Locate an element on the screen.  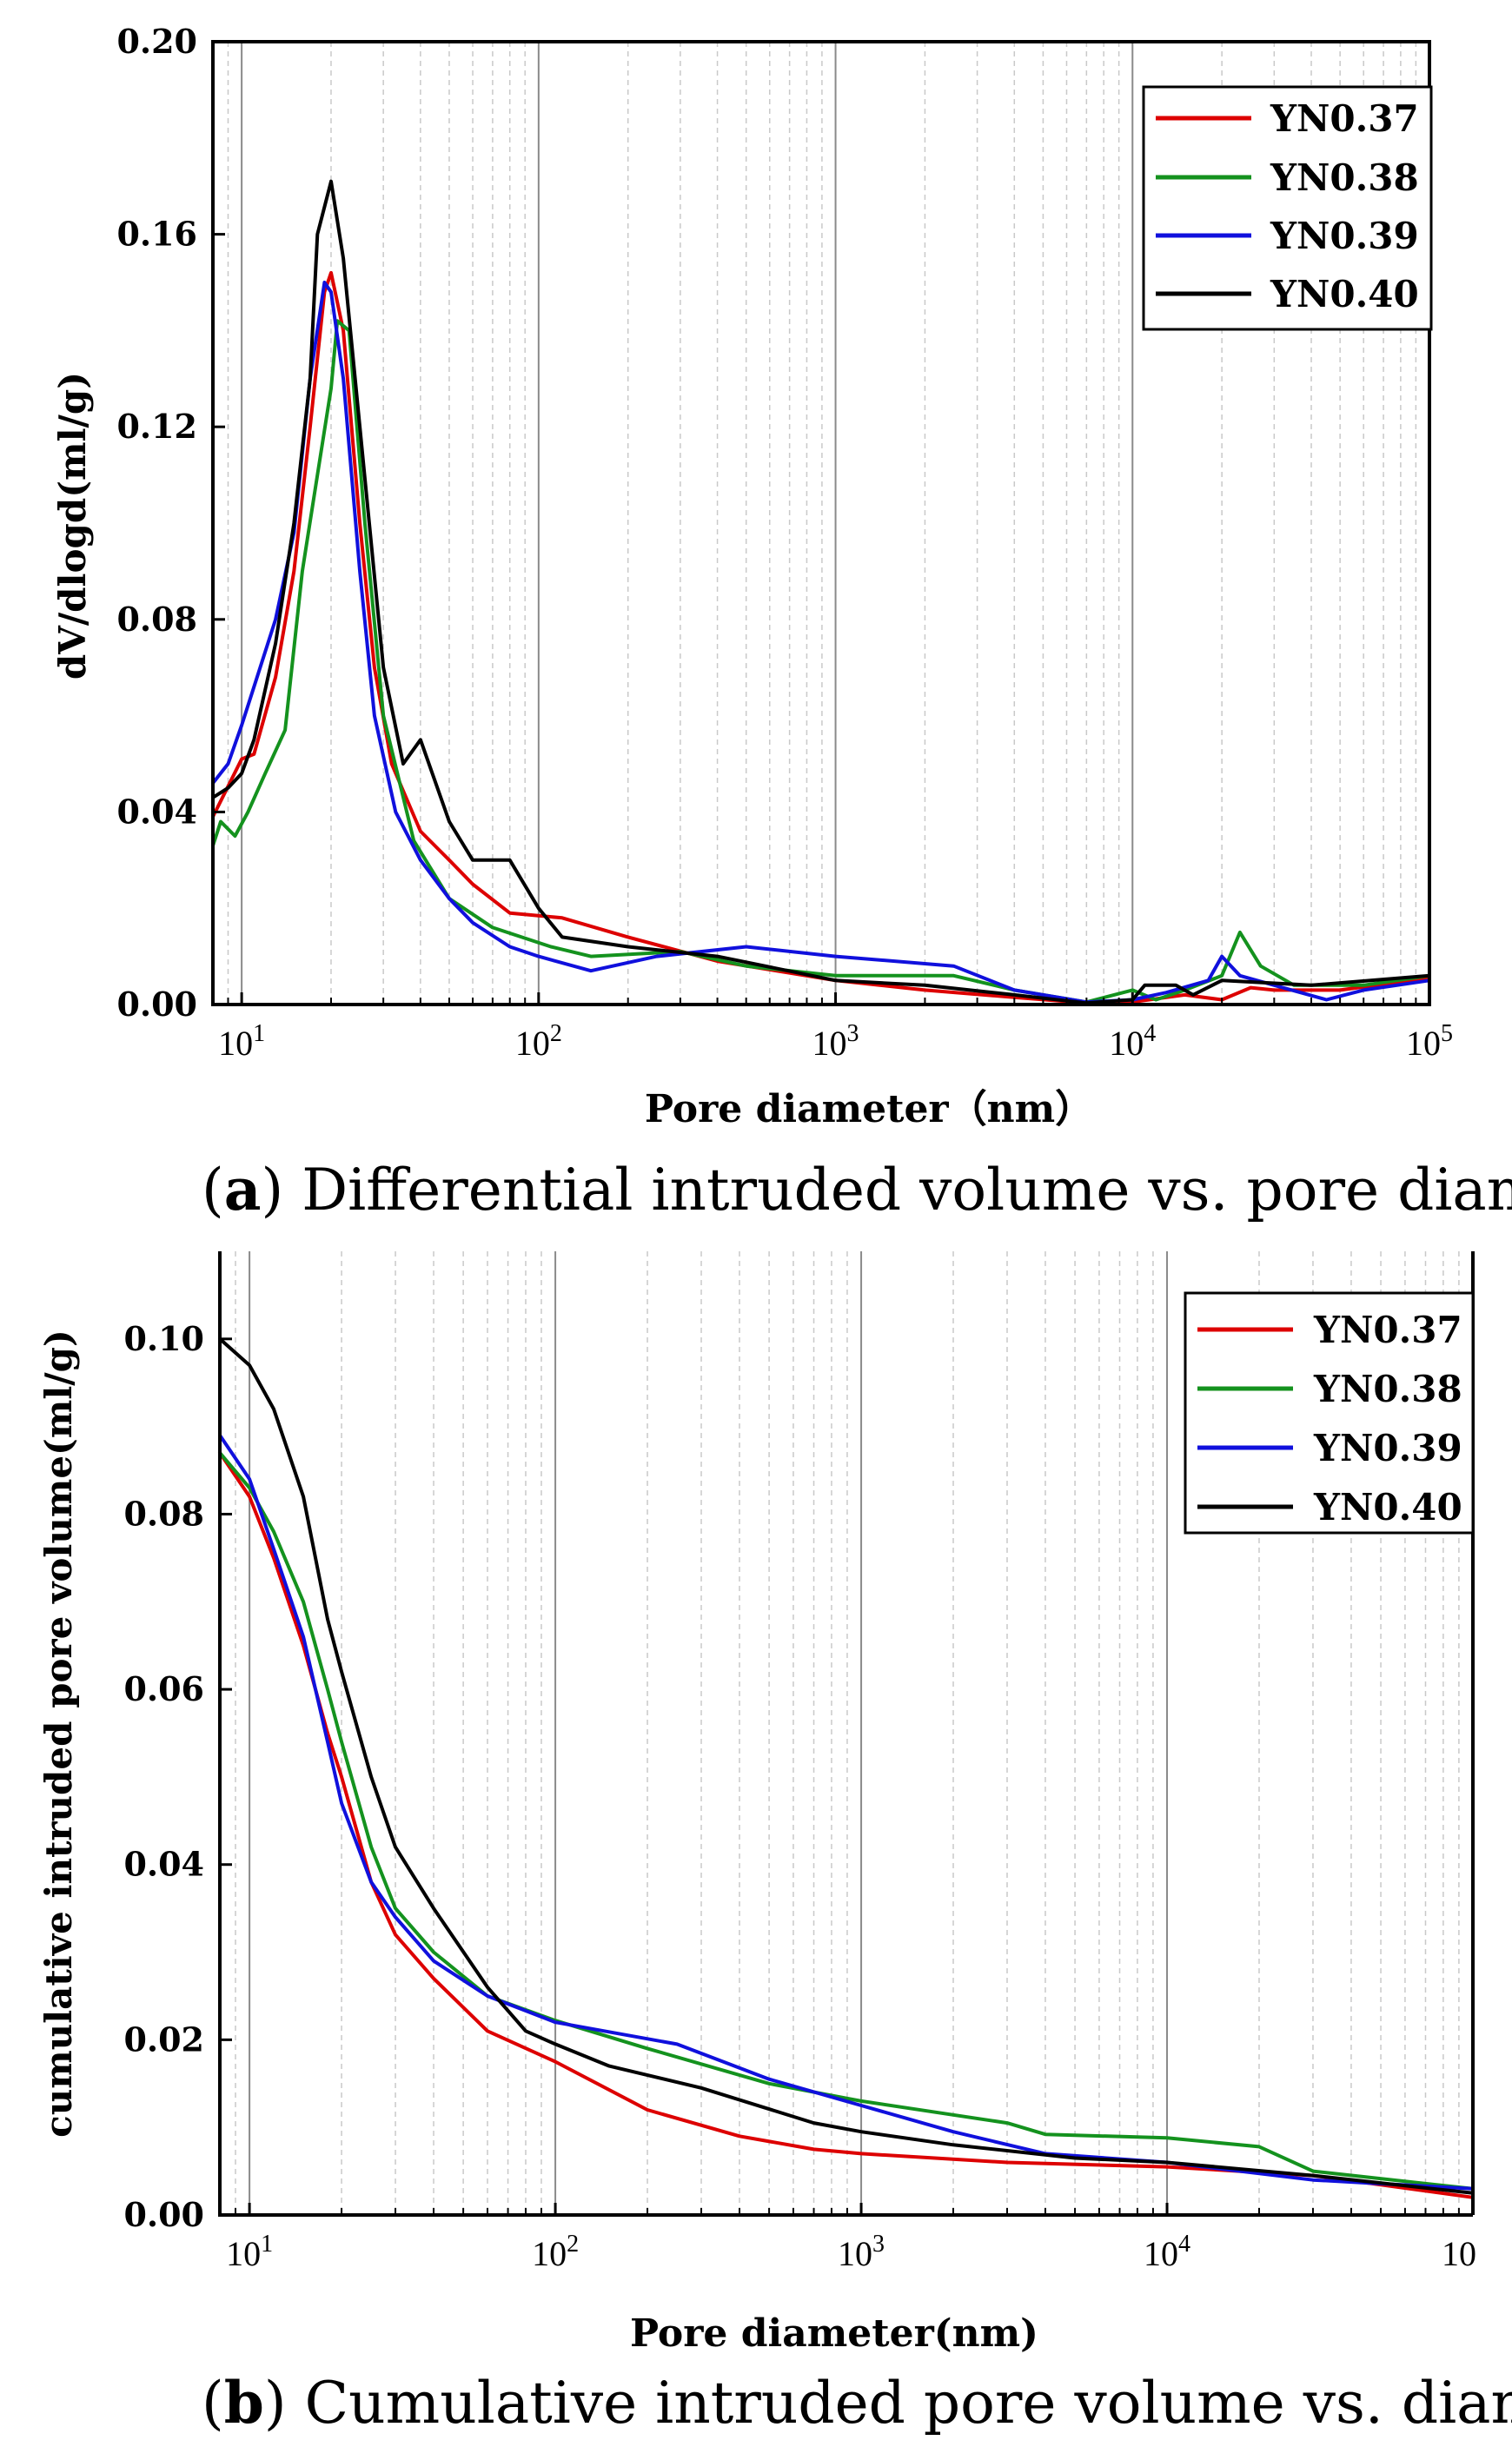
chart-a-x-ticks: 10¹ 10² 10³ 10⁴ 10⁵ is located at coordinates (832, 1027).